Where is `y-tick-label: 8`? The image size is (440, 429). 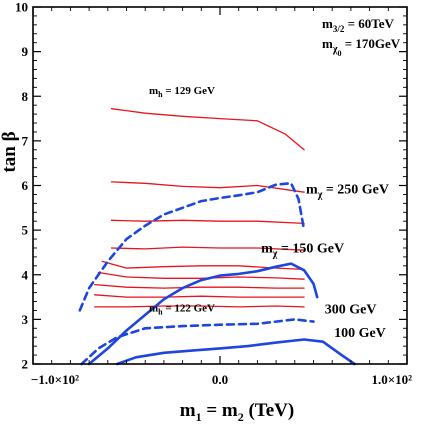 y-tick-label: 8 is located at coordinates (25, 96).